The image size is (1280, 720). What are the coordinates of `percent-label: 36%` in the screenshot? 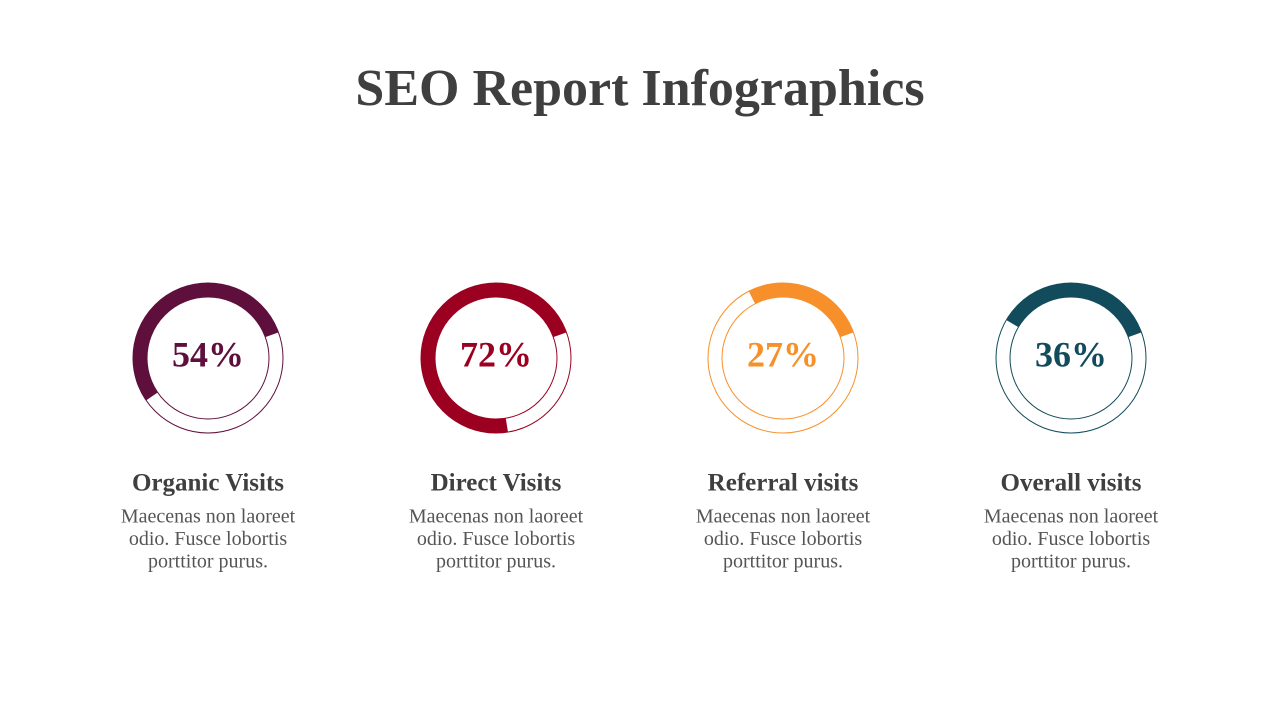 It's located at (1071, 354).